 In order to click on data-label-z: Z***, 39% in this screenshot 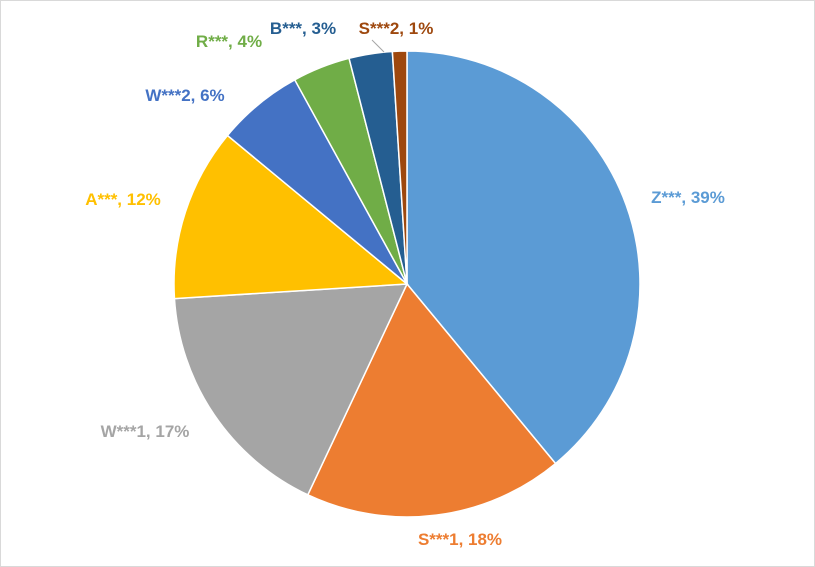, I will do `click(688, 197)`.